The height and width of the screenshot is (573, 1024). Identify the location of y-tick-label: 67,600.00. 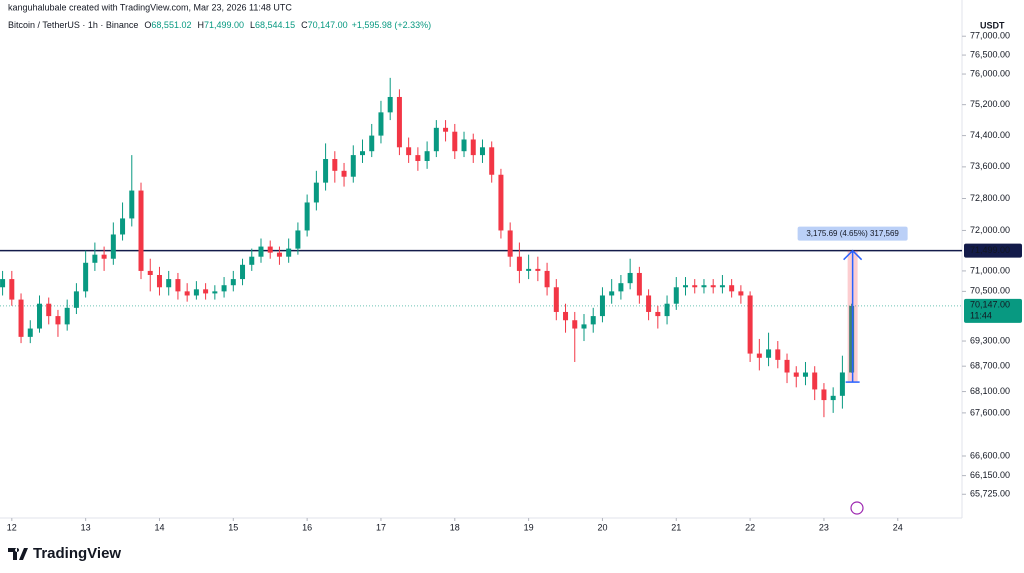
(990, 412).